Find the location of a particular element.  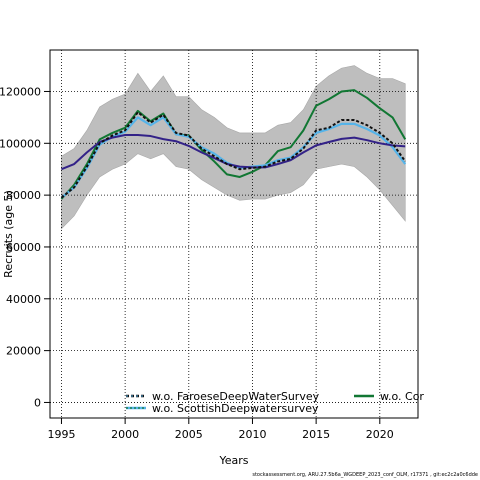

x-tick-label: 2010 is located at coordinates (252, 434).